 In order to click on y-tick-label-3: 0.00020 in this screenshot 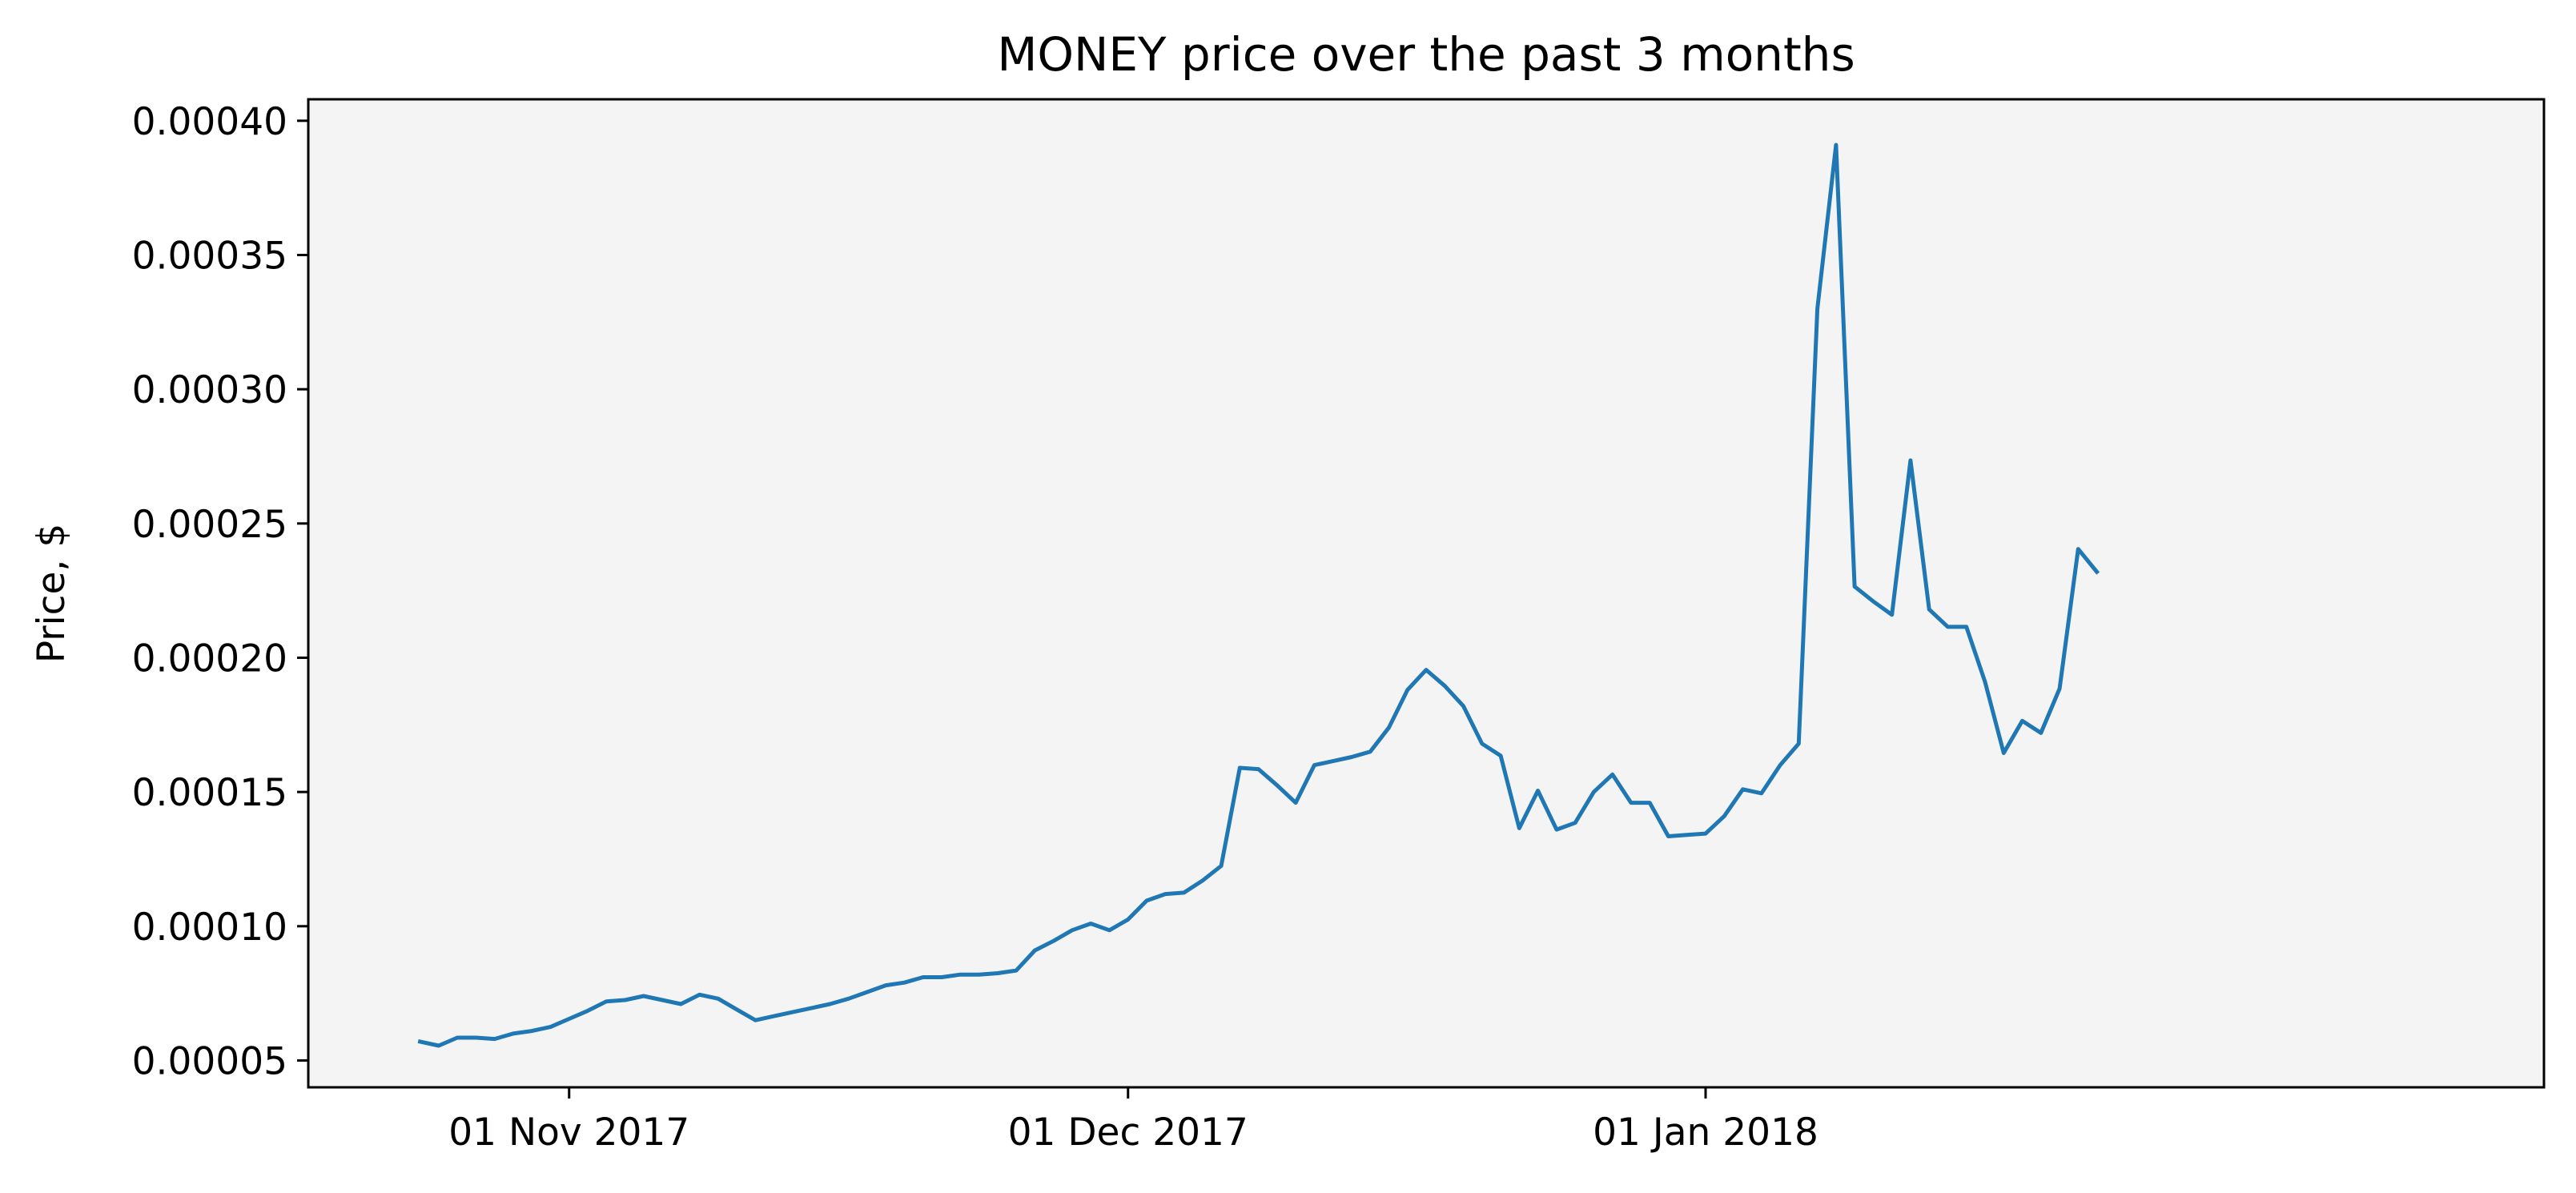, I will do `click(209, 659)`.